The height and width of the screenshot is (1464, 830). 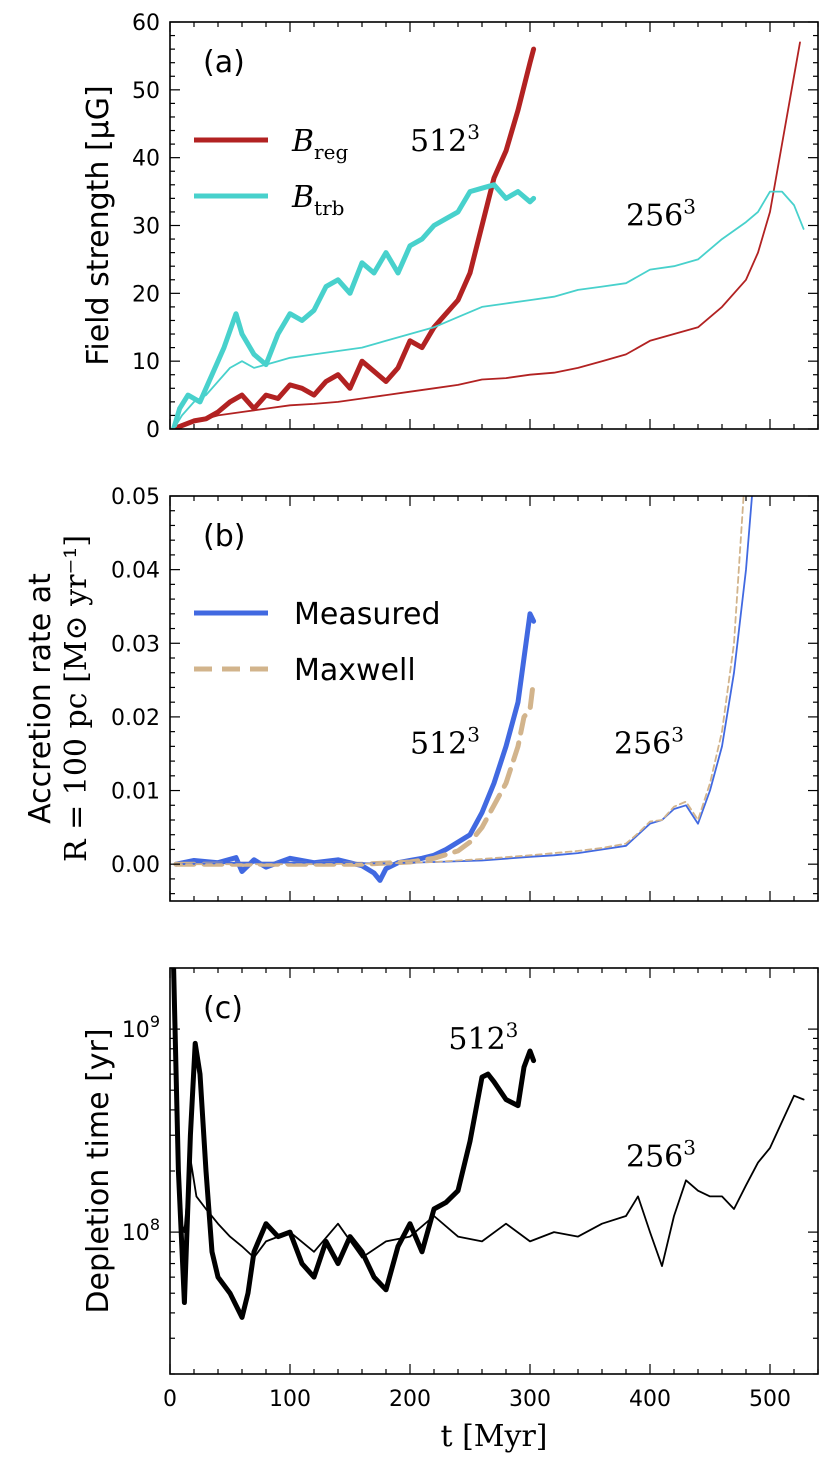 I want to click on y-axis-label-b-line1: Accretion rate at, so click(x=40, y=698).